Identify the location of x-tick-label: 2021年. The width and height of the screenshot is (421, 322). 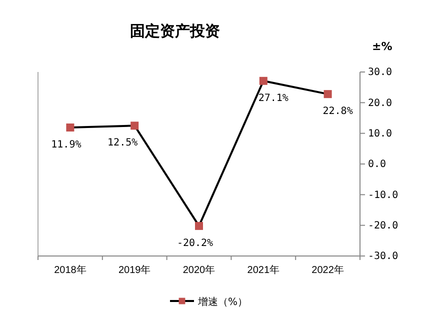
(263, 270).